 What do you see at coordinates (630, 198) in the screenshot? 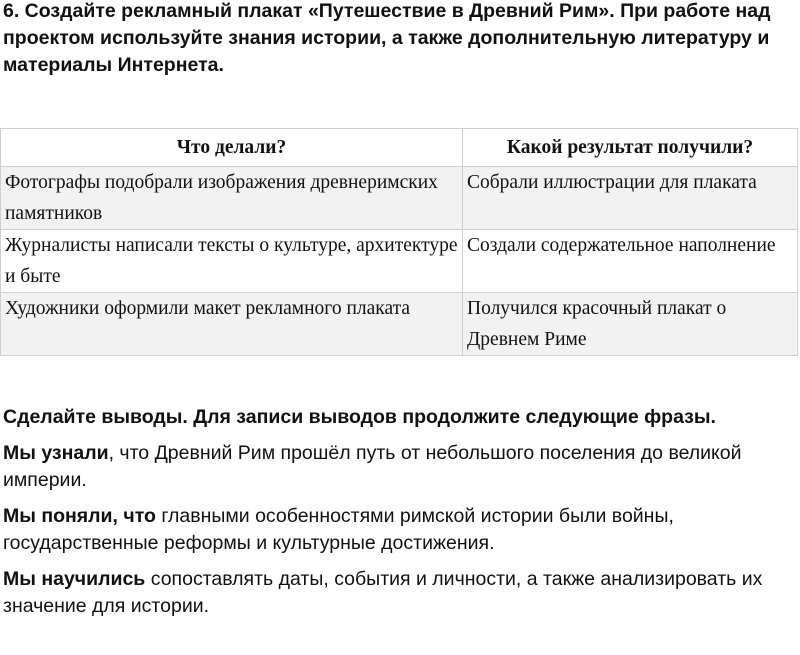
I see `table-cell: Собрали иллюстрации для плаката` at bounding box center [630, 198].